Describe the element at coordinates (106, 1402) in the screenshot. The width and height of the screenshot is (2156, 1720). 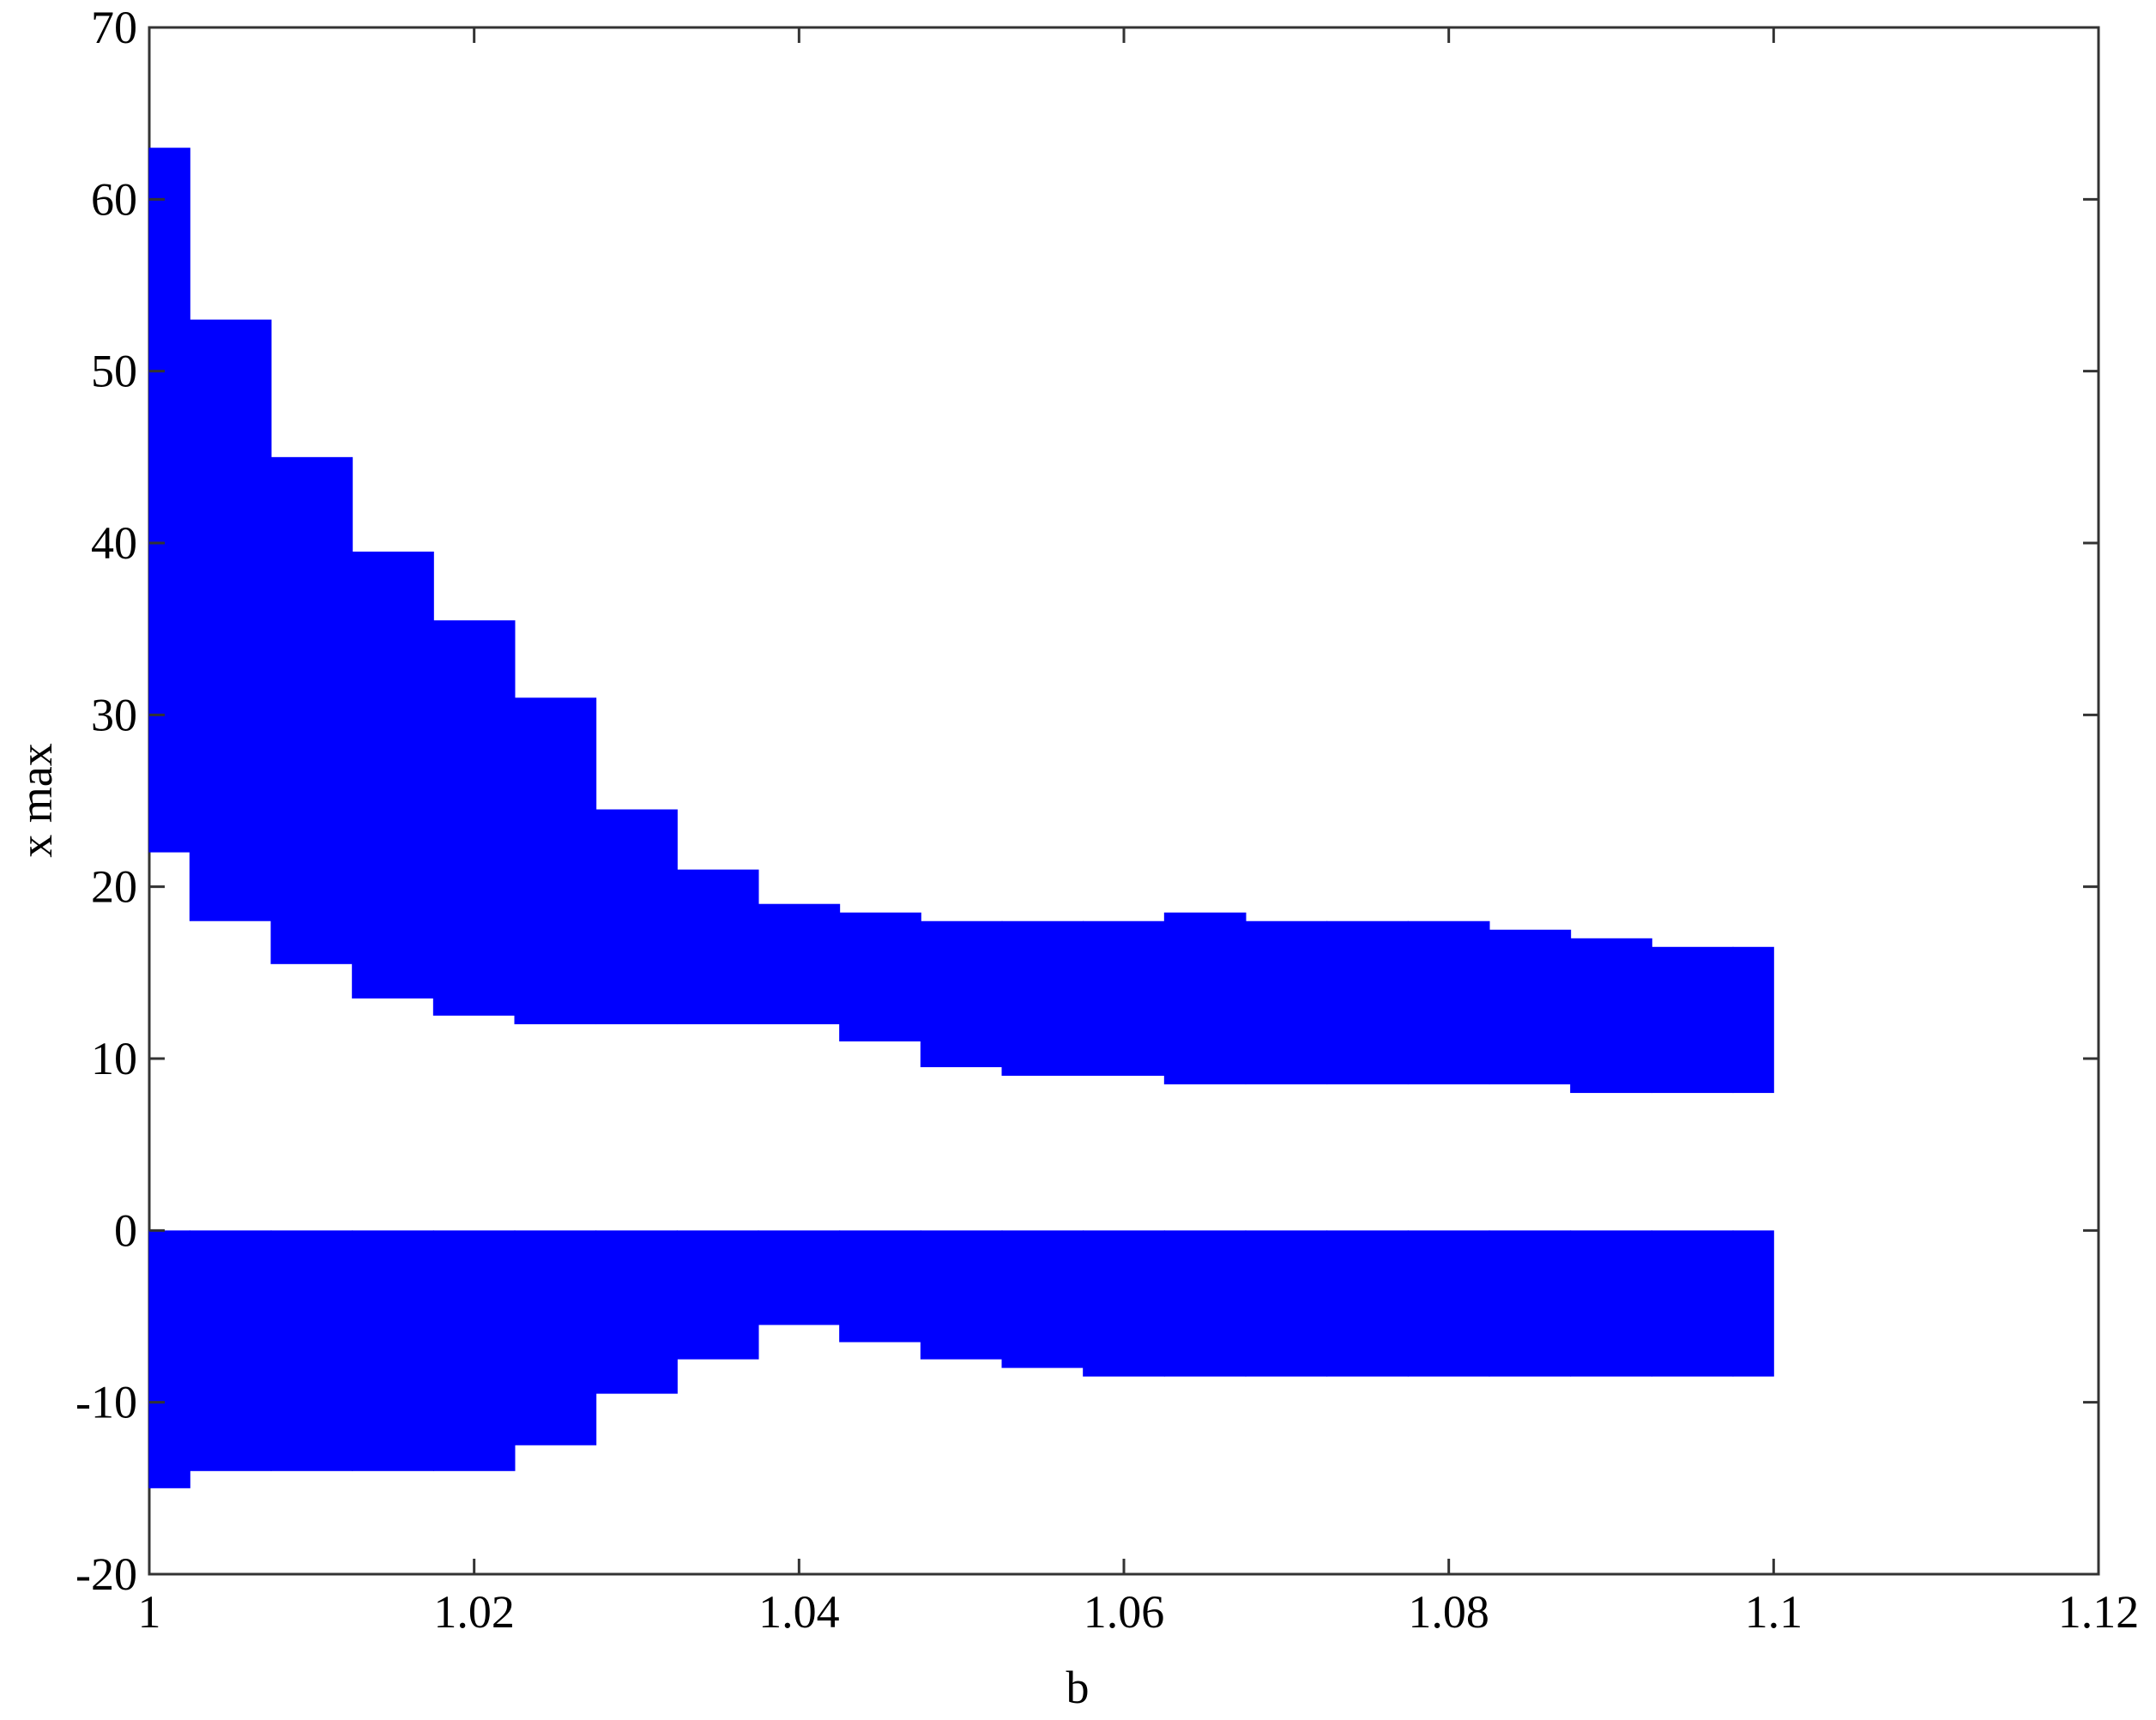
I see `y-tick-label: -10` at that location.